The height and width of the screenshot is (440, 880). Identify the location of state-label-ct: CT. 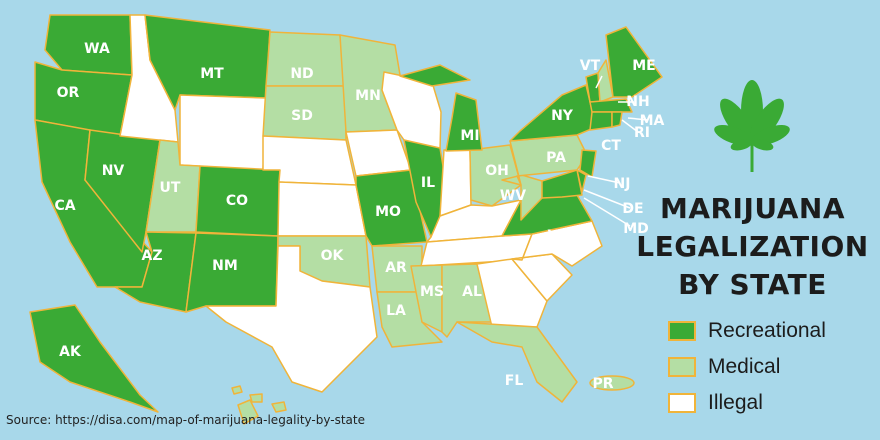
(611, 146).